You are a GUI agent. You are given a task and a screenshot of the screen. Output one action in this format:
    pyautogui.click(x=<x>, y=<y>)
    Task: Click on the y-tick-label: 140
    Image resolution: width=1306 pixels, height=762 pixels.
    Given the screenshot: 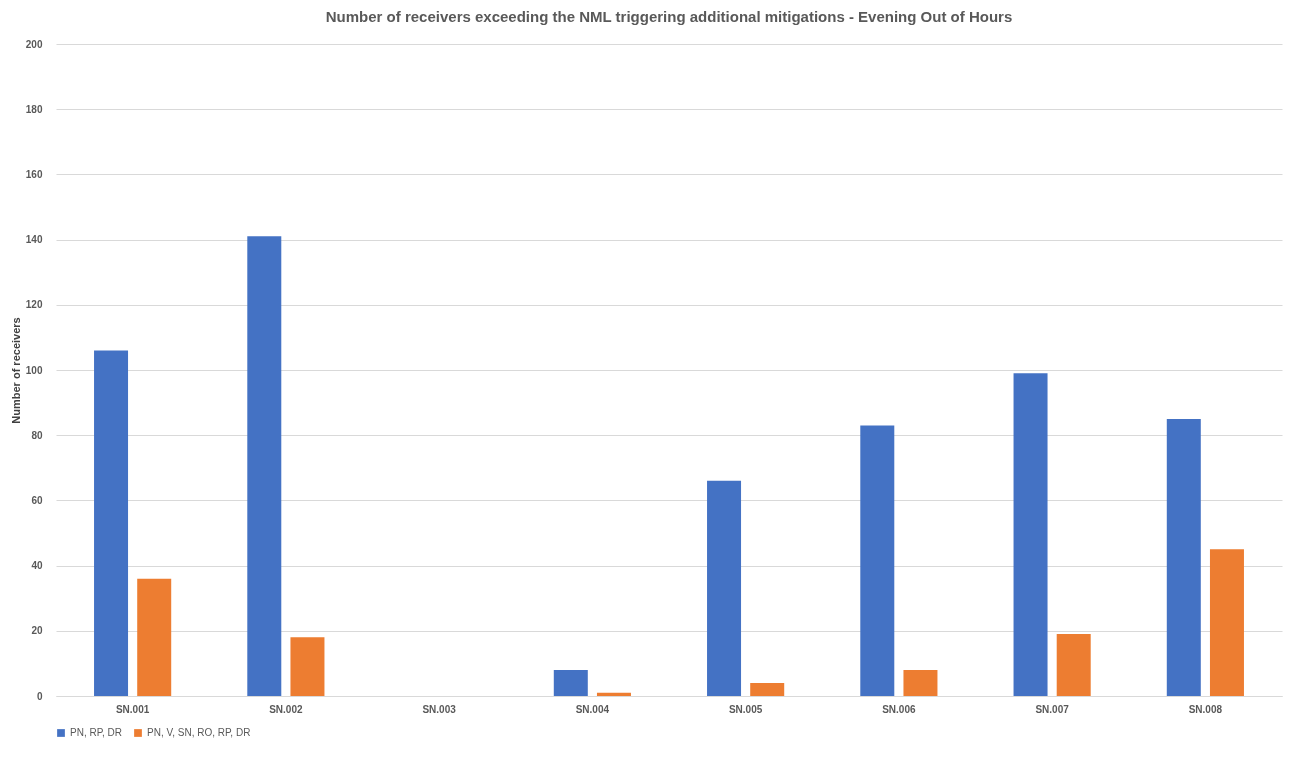 What is the action you would take?
    pyautogui.click(x=34, y=240)
    